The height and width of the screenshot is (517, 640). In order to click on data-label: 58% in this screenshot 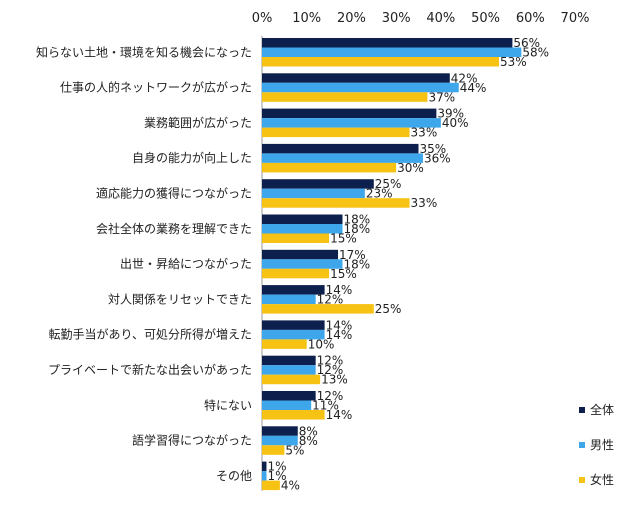, I will do `click(535, 53)`.